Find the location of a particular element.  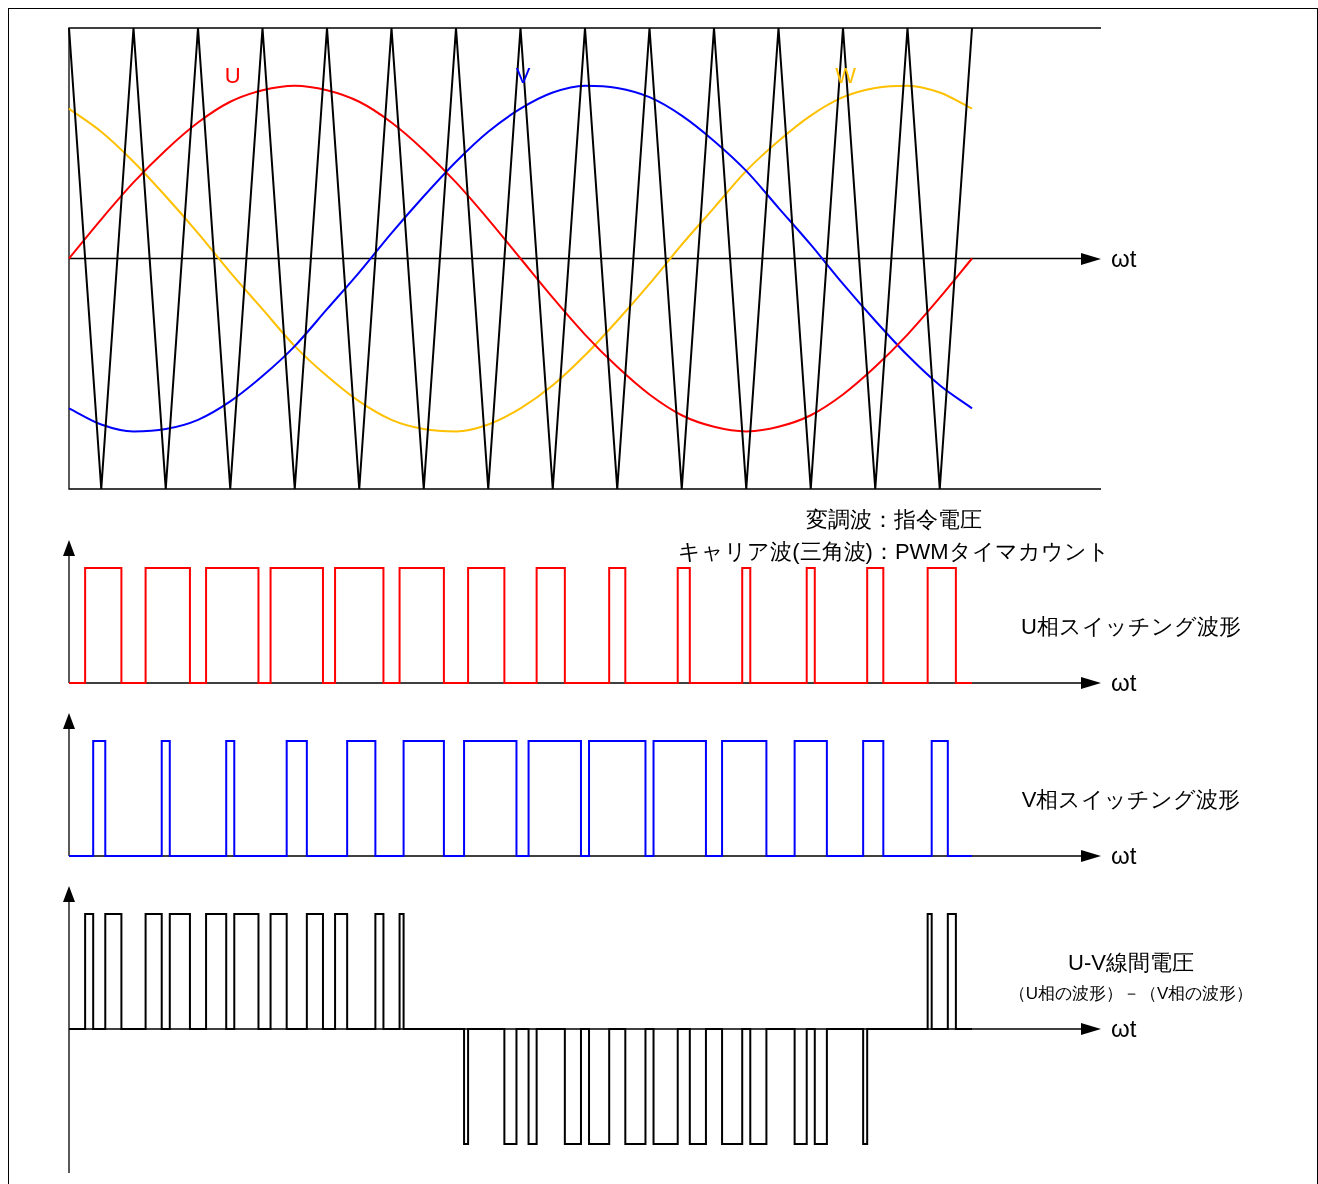

text: （U相の波形）－（V相の波形） is located at coordinates (1131, 994).